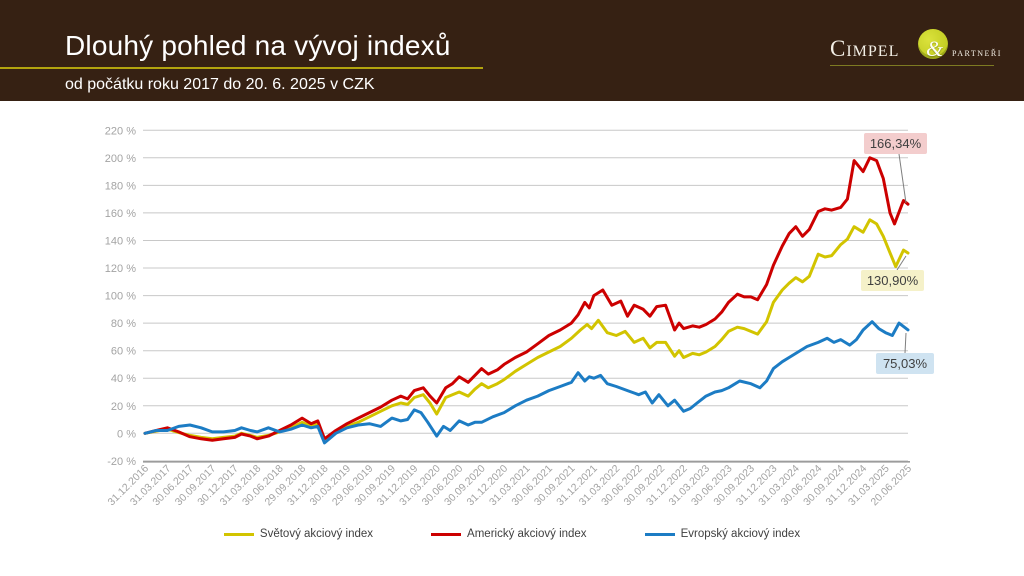 The width and height of the screenshot is (1024, 576). What do you see at coordinates (120, 297) in the screenshot?
I see `y-axis-tick-label: 100 %` at bounding box center [120, 297].